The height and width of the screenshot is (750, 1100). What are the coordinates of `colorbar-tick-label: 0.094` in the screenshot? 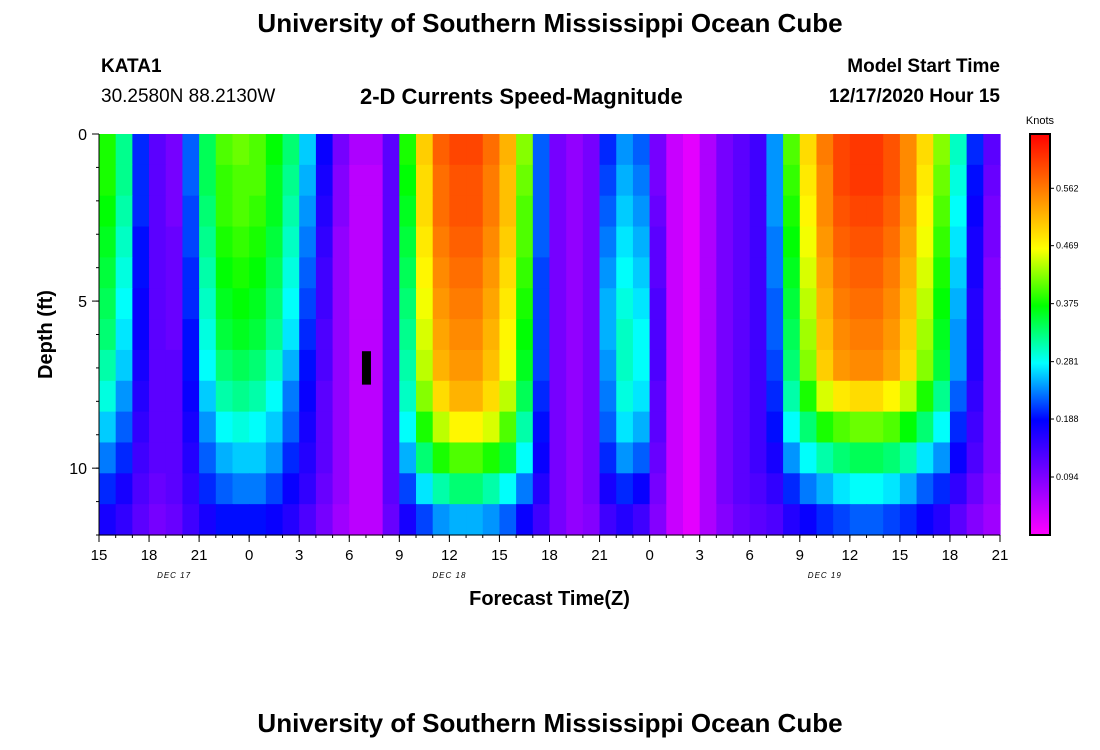 It's located at (1067, 477).